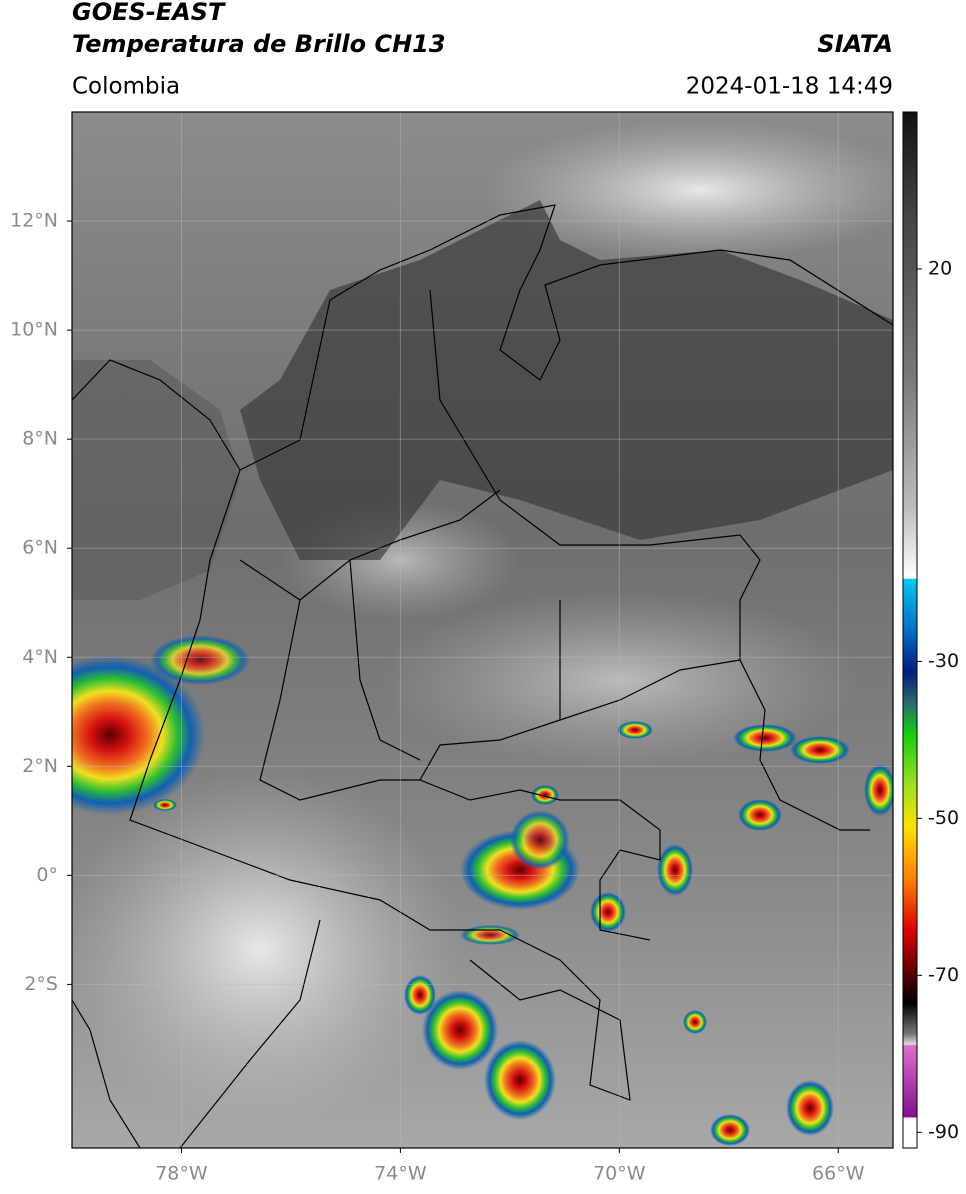 The width and height of the screenshot is (966, 1194). Describe the element at coordinates (943, 975) in the screenshot. I see `colorbar-tick-label: -70` at that location.